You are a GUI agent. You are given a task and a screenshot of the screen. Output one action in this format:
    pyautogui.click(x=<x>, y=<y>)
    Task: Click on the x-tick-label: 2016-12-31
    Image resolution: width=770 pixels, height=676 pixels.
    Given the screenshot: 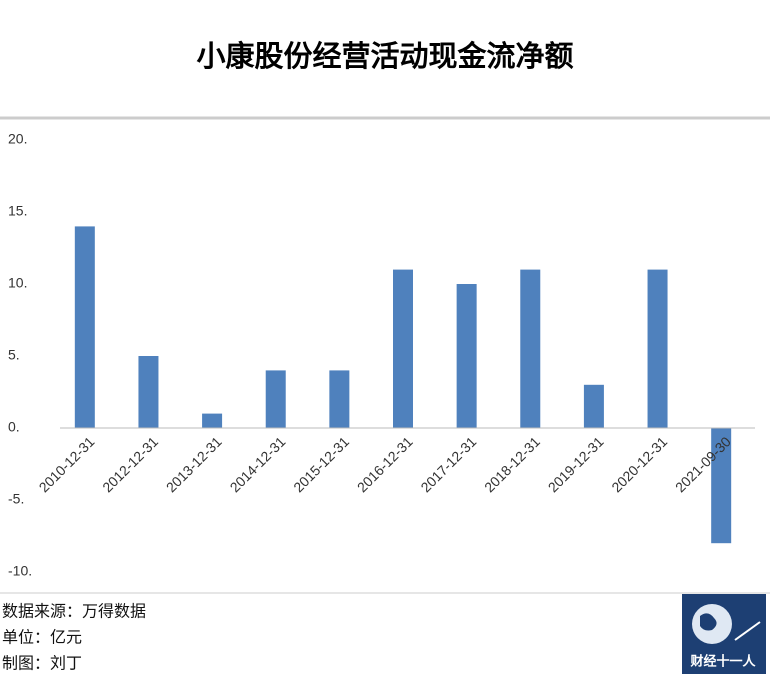 What is the action you would take?
    pyautogui.click(x=385, y=464)
    